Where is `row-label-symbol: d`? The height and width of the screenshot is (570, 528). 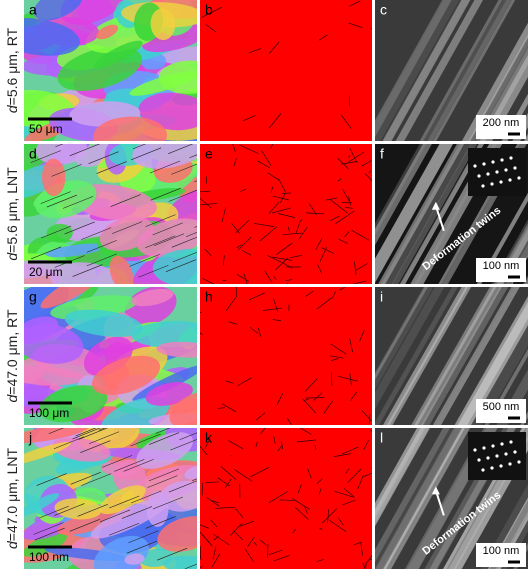 row-label-symbol: d is located at coordinates (12, 398).